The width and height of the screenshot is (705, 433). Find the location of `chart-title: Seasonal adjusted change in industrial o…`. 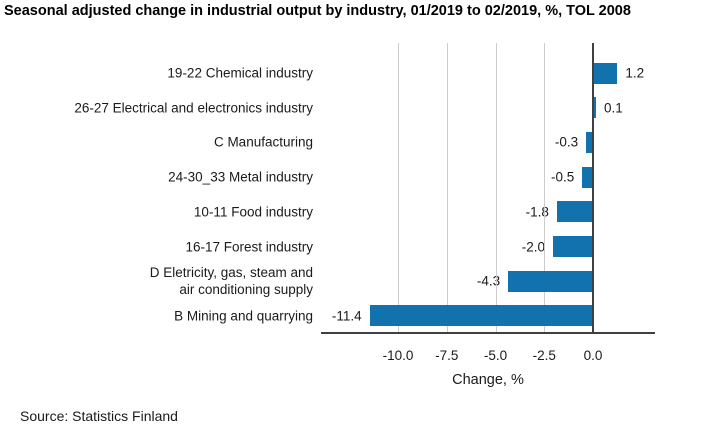

chart-title: Seasonal adjusted change in industrial o… is located at coordinates (317, 11).